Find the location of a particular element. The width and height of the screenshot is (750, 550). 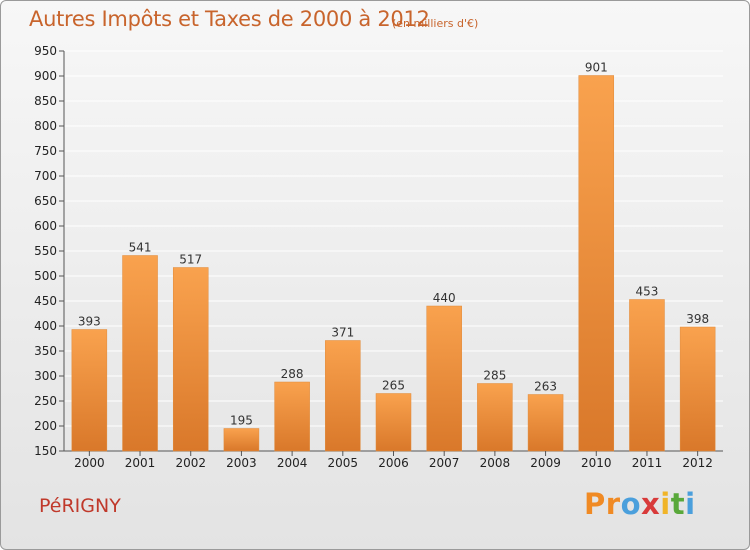

x-tick-label: 2011 is located at coordinates (647, 463).